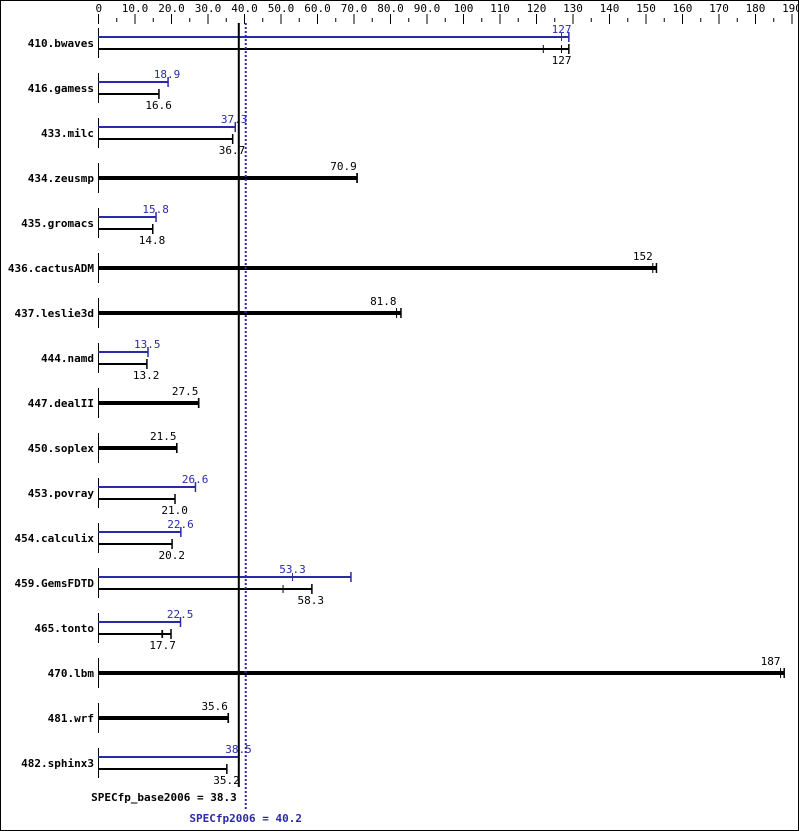  Describe the element at coordinates (573, 8) in the screenshot. I see `x-tick-label: 130` at that location.